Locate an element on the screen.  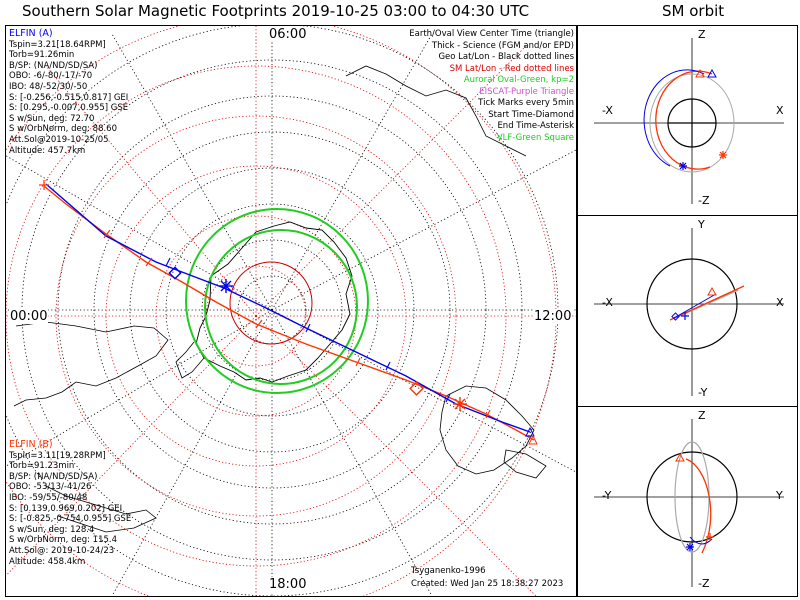
auroral-oval is located at coordinates (277, 301).